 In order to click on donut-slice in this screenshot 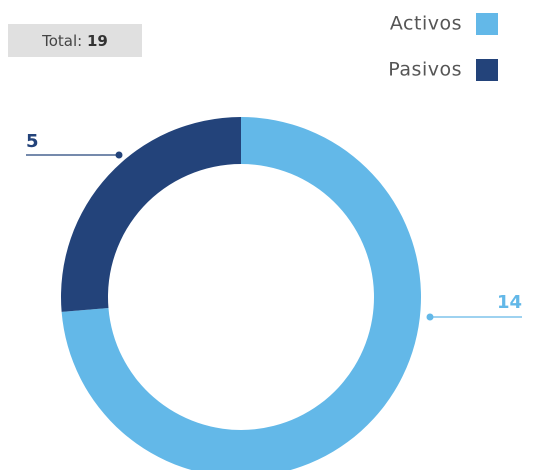, I will do `click(151, 214)`.